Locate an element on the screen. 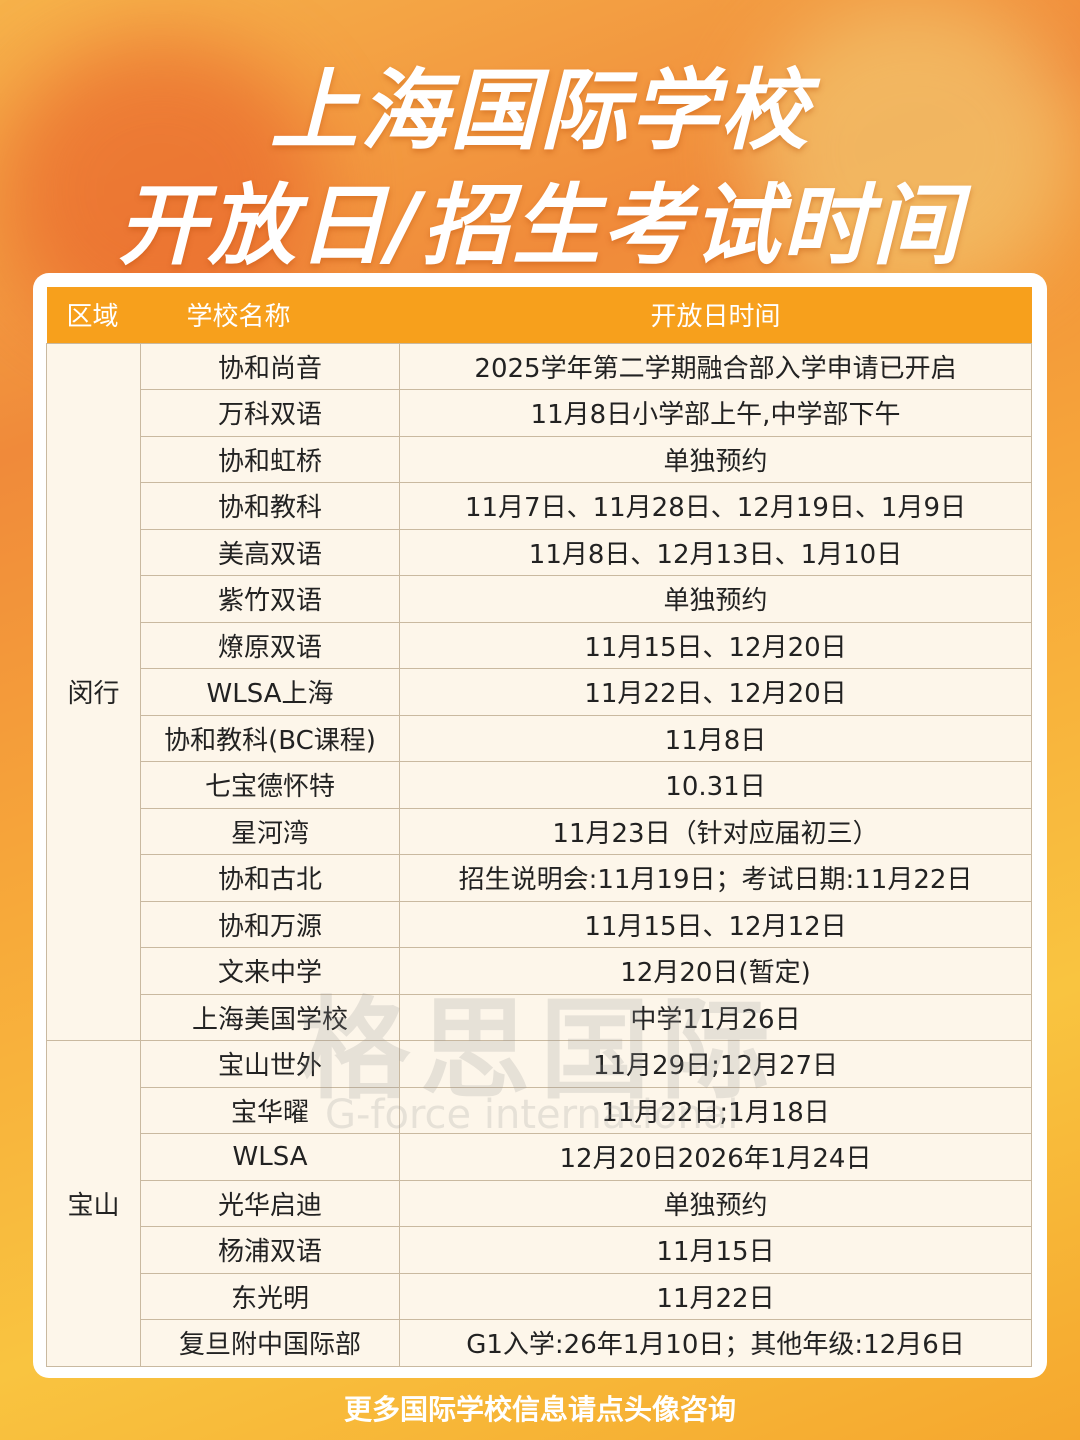  school-cell: 美高双语 is located at coordinates (270, 552).